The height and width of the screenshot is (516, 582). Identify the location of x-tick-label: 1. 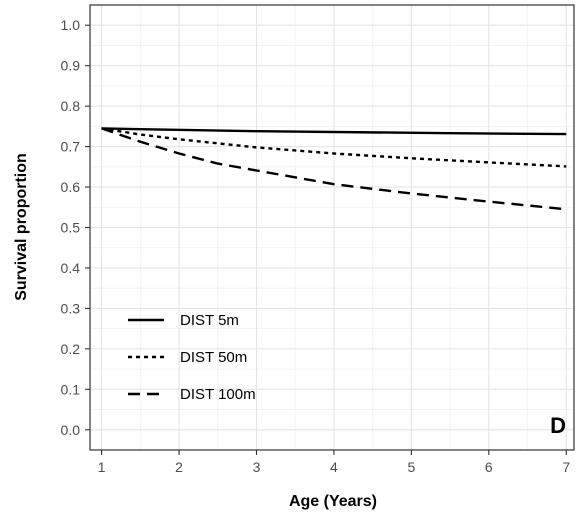
(102, 467).